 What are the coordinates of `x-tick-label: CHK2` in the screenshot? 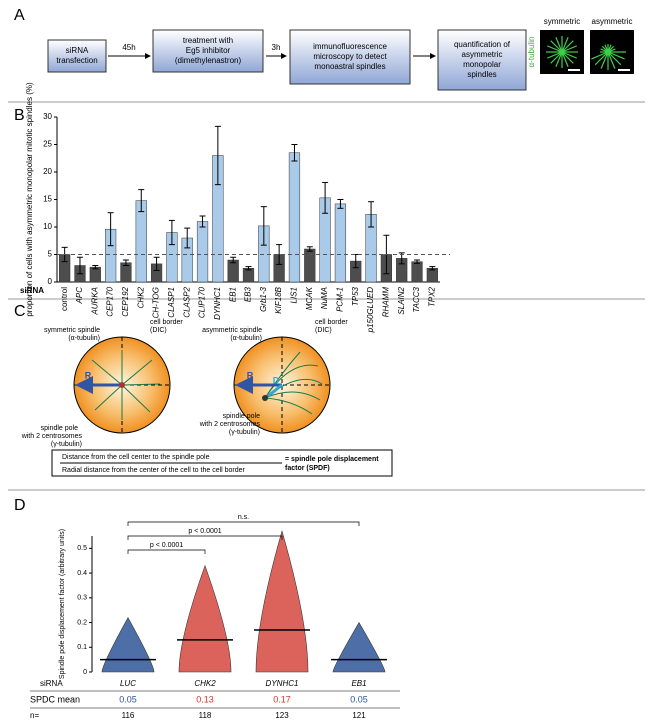 It's located at (205, 683).